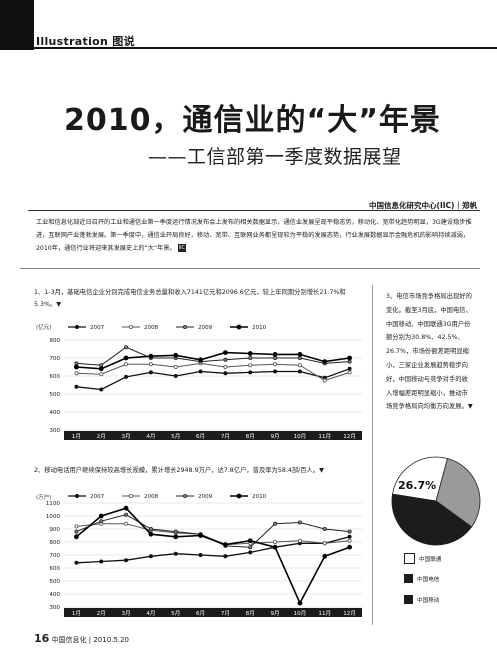  What do you see at coordinates (250, 613) in the screenshot?
I see `x-tick-label-8: 8月` at bounding box center [250, 613].